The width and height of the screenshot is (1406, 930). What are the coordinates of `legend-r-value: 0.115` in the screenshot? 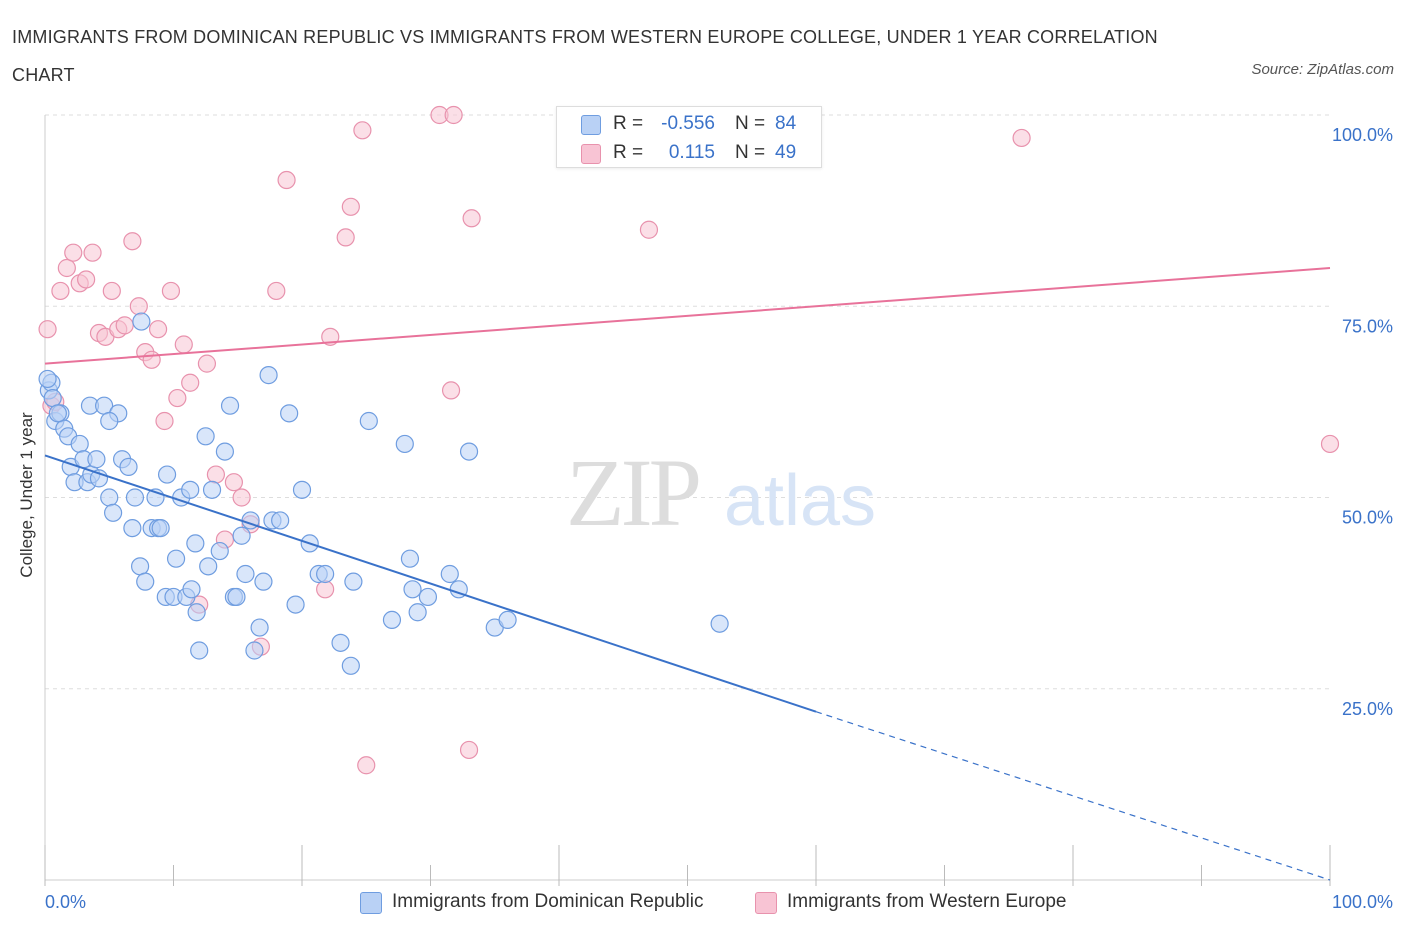 It's located at (691, 152).